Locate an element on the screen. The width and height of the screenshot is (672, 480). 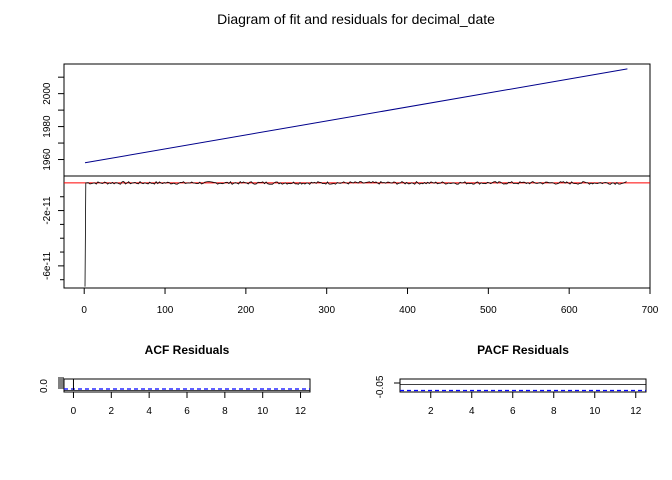
residual-x-tick-label: 400 is located at coordinates (407, 310).